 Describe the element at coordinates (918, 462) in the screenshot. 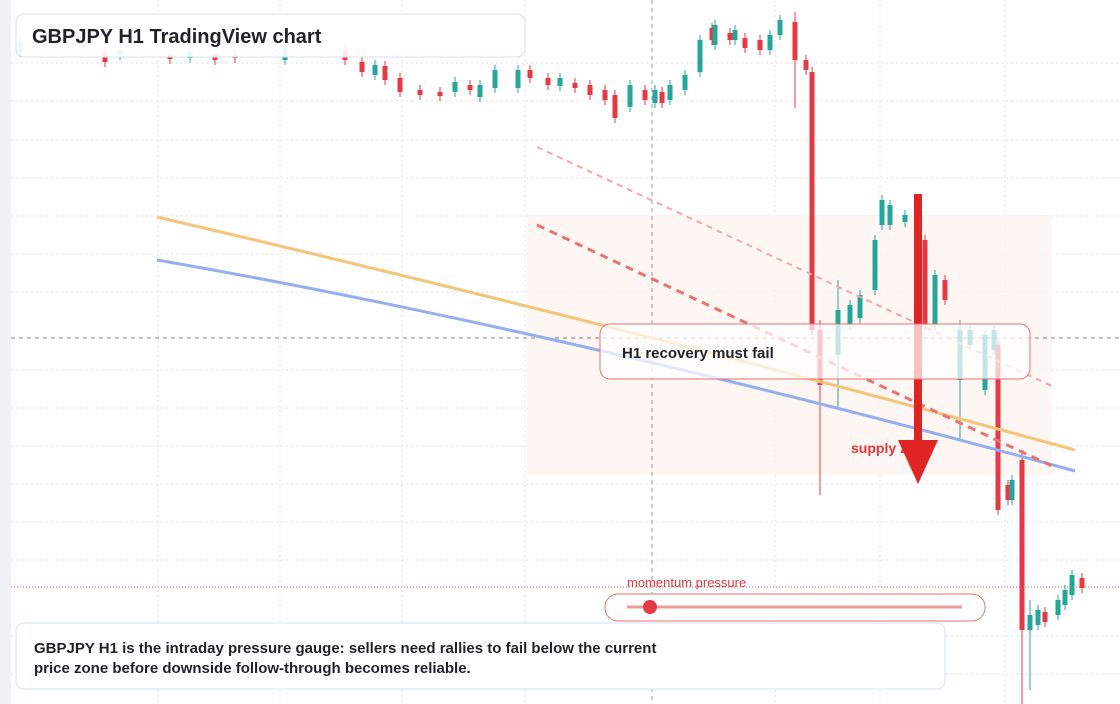

I see `arrow-head` at that location.